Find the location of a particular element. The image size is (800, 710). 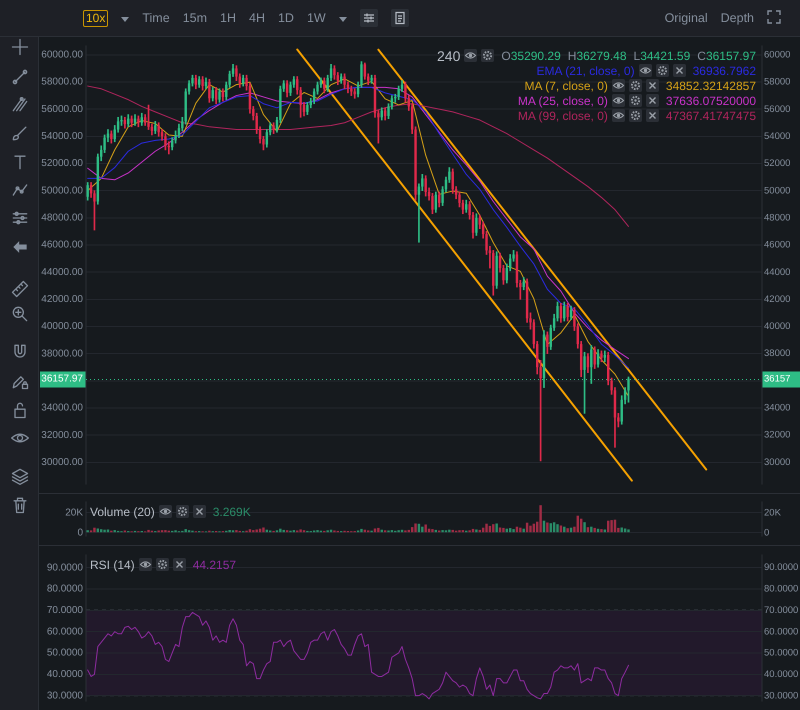

y2-tick-label: 42000 is located at coordinates (777, 299).